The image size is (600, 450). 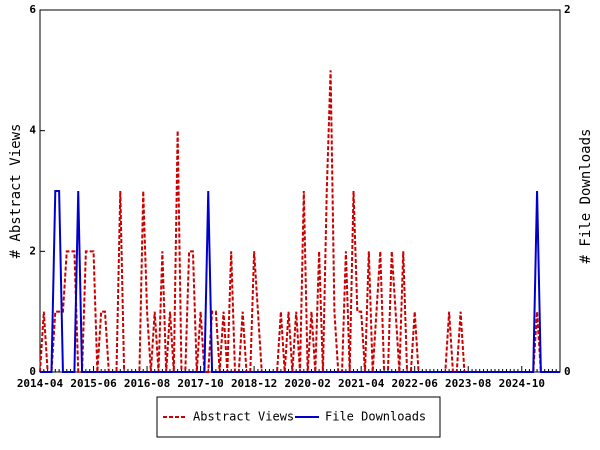 What do you see at coordinates (468, 383) in the screenshot?
I see `x-tick-label: 2023-08` at bounding box center [468, 383].